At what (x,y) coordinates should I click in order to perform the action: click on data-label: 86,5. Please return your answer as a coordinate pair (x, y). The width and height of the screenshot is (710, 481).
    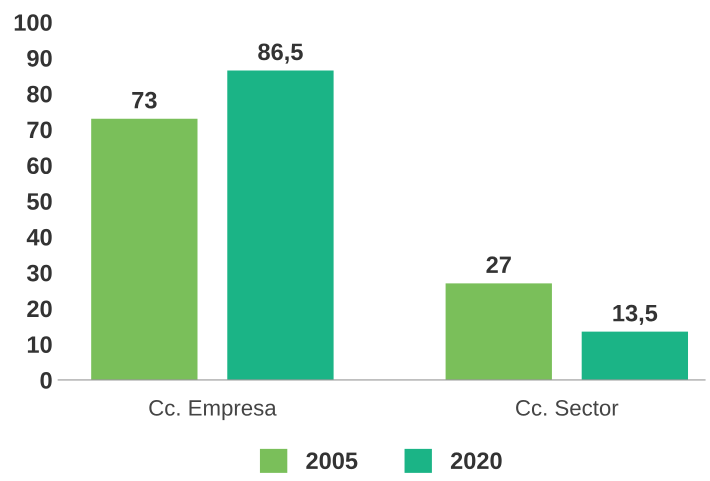
    Looking at the image, I should click on (280, 53).